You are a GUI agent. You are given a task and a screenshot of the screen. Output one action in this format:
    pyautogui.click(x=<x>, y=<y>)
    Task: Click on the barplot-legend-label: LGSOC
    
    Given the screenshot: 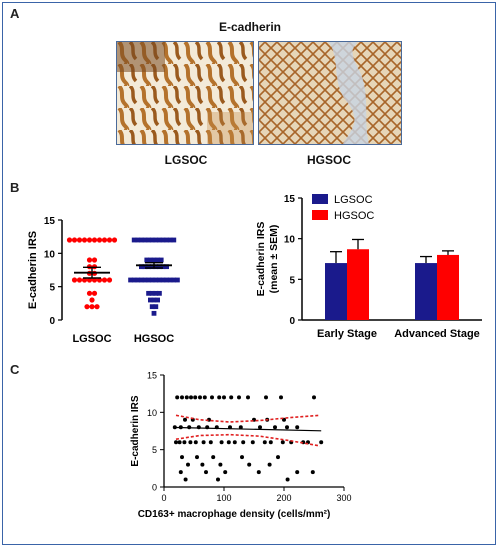 What is the action you would take?
    pyautogui.click(x=353, y=200)
    